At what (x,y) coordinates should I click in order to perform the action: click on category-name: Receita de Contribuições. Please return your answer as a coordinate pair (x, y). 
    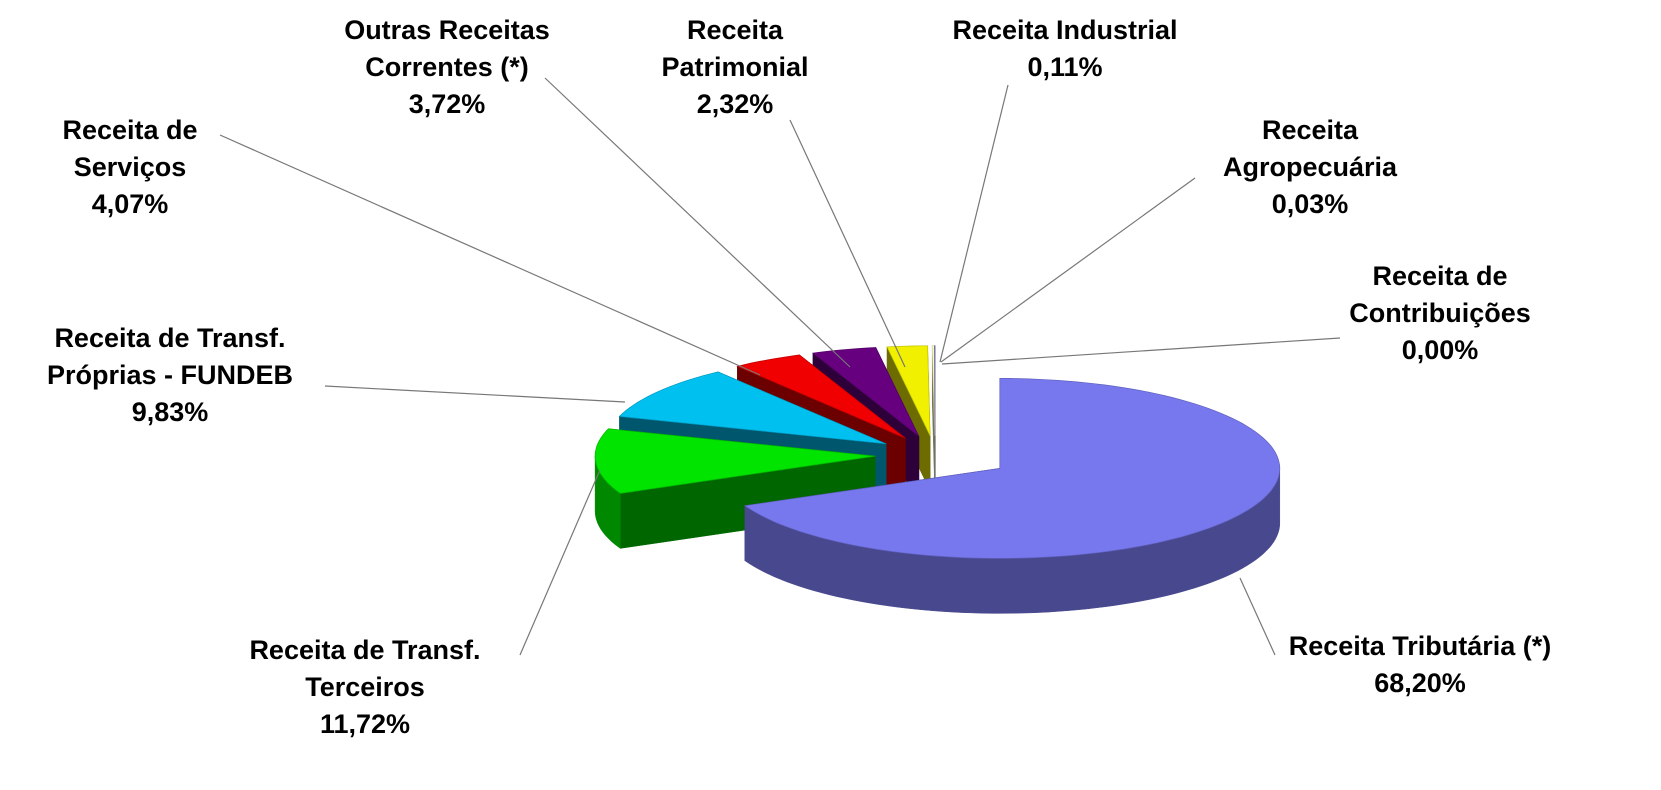
    Looking at the image, I should click on (1440, 294).